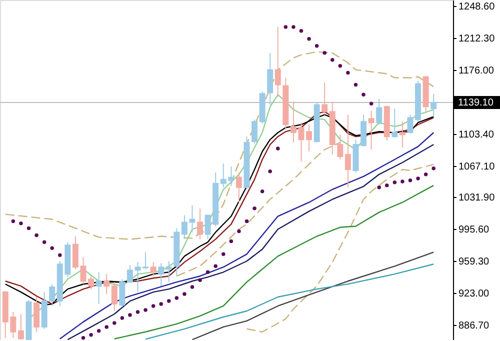  Describe the element at coordinates (477, 38) in the screenshot. I see `y-tick-label: 1212.30` at that location.